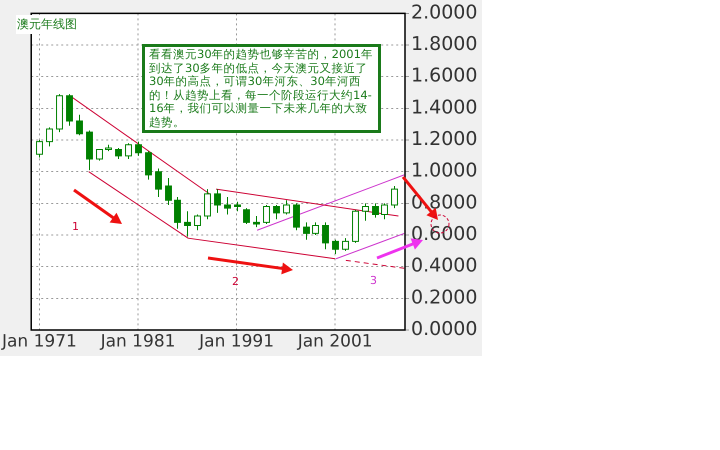  What do you see at coordinates (444, 171) in the screenshot?
I see `y-tick-label: 1.0000` at bounding box center [444, 171].